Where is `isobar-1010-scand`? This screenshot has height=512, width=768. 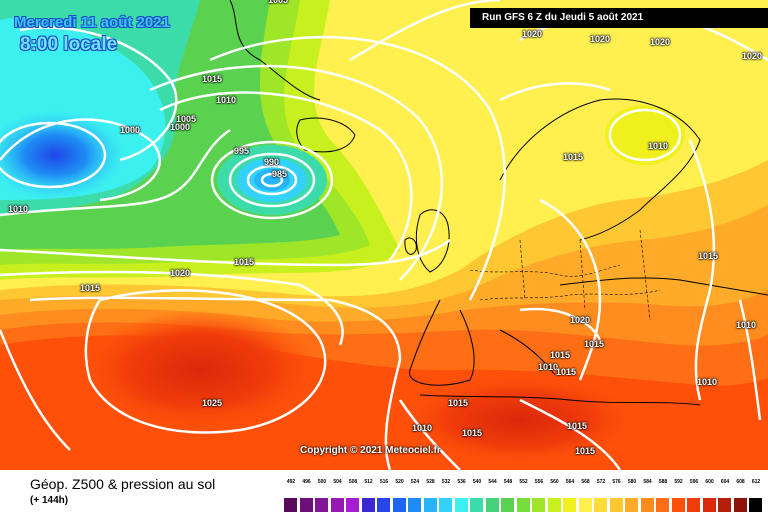 isobar-1010-scand is located at coordinates (645, 135).